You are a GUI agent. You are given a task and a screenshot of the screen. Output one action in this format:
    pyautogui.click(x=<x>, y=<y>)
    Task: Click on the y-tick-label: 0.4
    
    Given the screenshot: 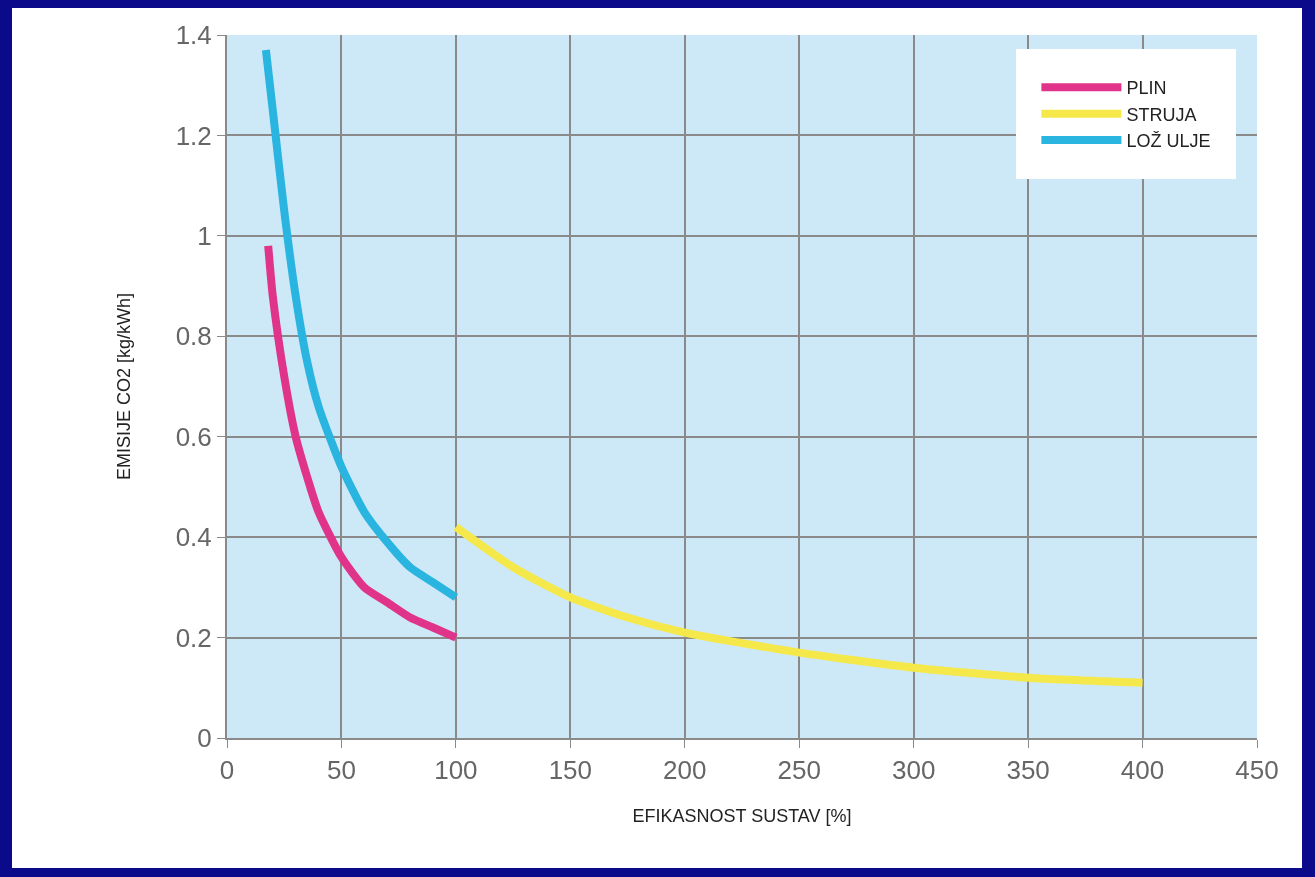 What is the action you would take?
    pyautogui.click(x=193, y=537)
    